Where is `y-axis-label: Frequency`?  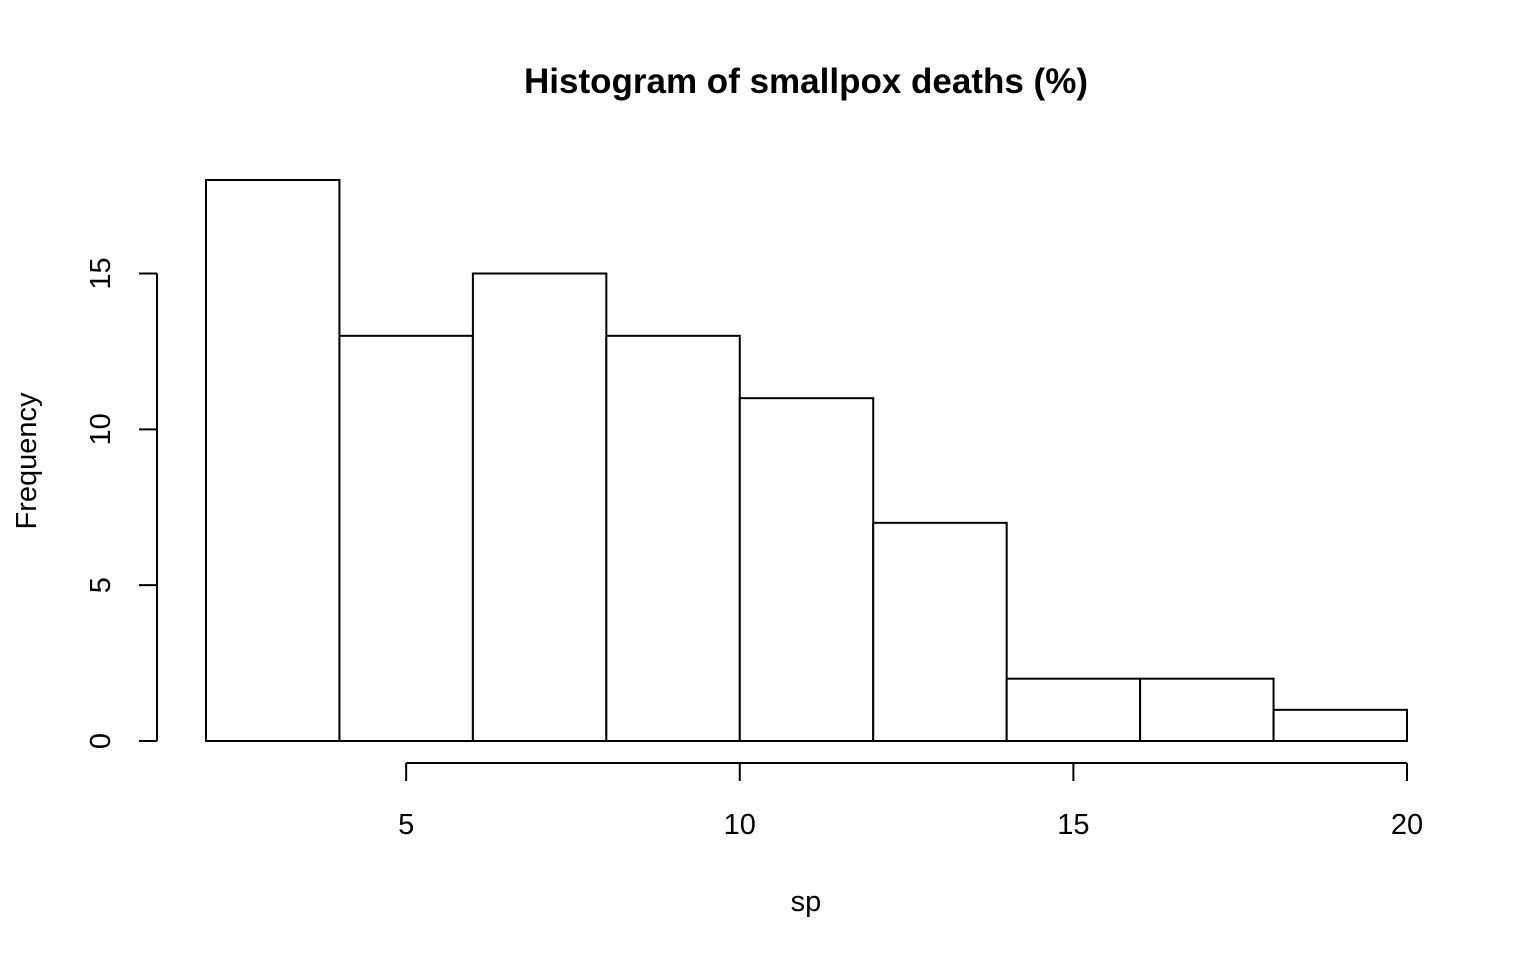
y-axis-label: Frequency is located at coordinates (27, 461).